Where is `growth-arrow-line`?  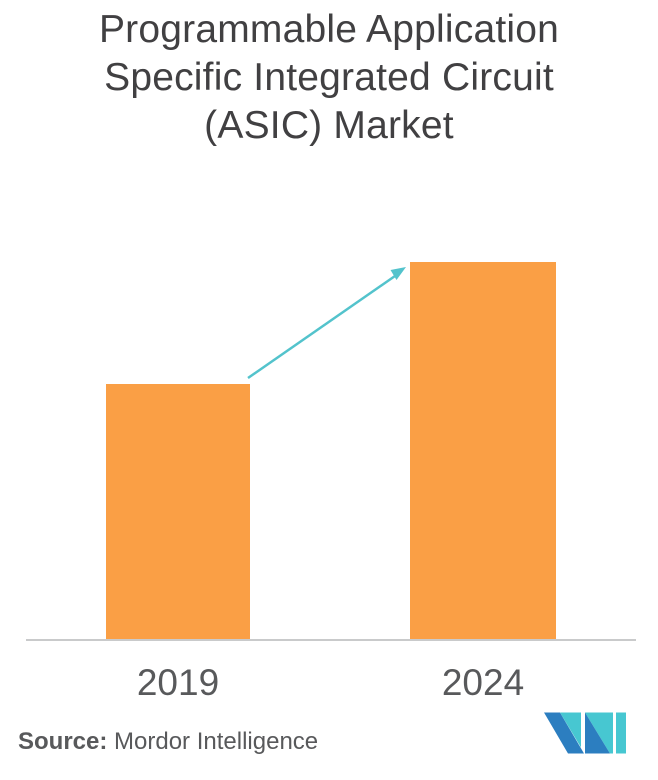 growth-arrow-line is located at coordinates (321, 327).